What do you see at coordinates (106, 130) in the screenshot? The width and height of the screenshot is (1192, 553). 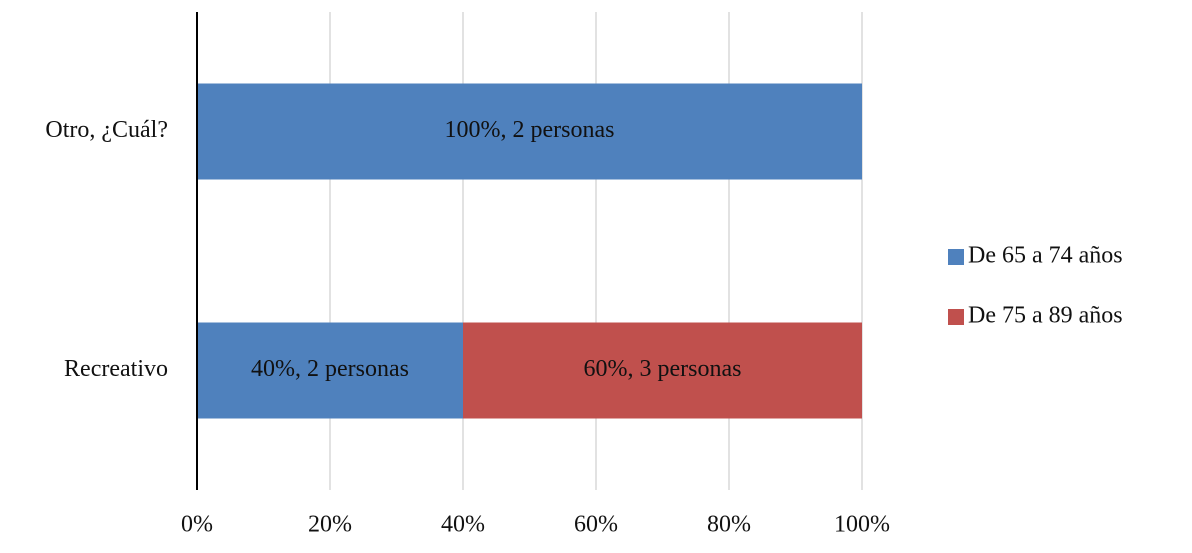 I see `y-tick-label: Otro, ¿Cuál?` at bounding box center [106, 130].